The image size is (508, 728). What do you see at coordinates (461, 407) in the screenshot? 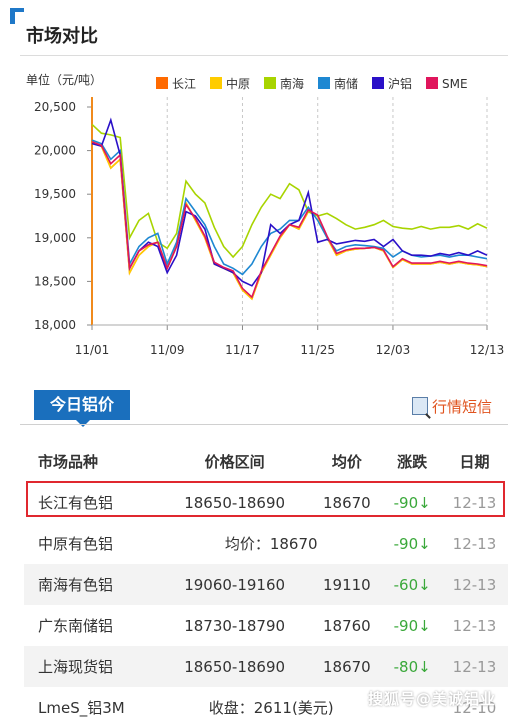
I see `market-sms-label: 行情短信` at bounding box center [461, 407].